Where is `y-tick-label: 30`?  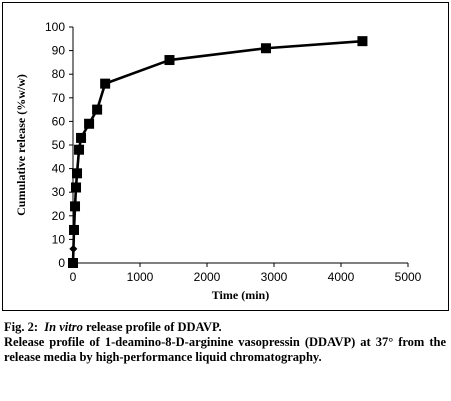
y-tick-label: 30 is located at coordinates (59, 192).